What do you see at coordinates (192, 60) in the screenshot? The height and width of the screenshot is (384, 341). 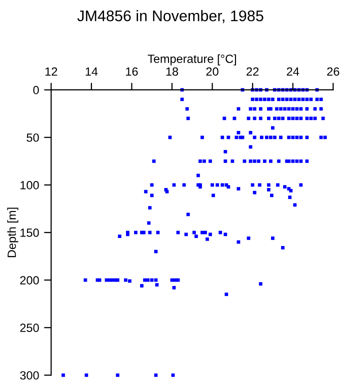 I see `x-axis-title: Temperature [°C]` at bounding box center [192, 60].